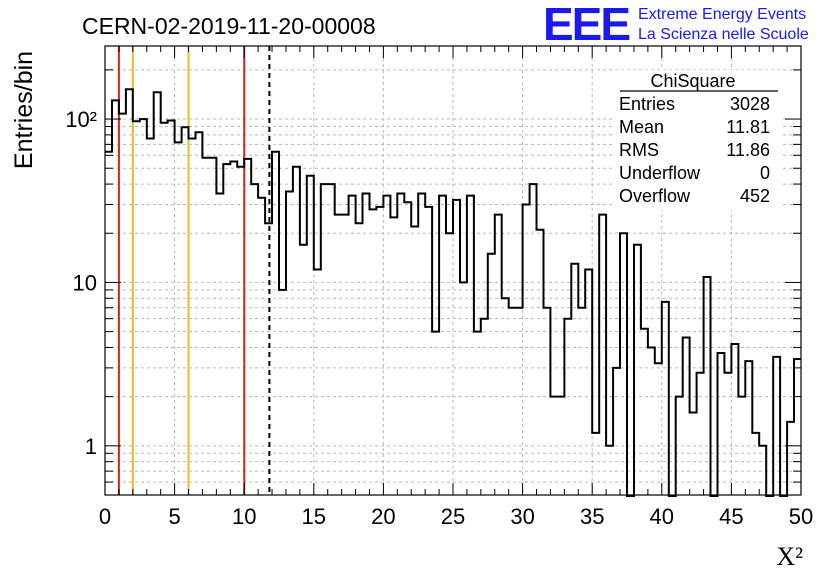 Image resolution: width=836 pixels, height=572 pixels. I want to click on x-tick-label: 50, so click(801, 516).